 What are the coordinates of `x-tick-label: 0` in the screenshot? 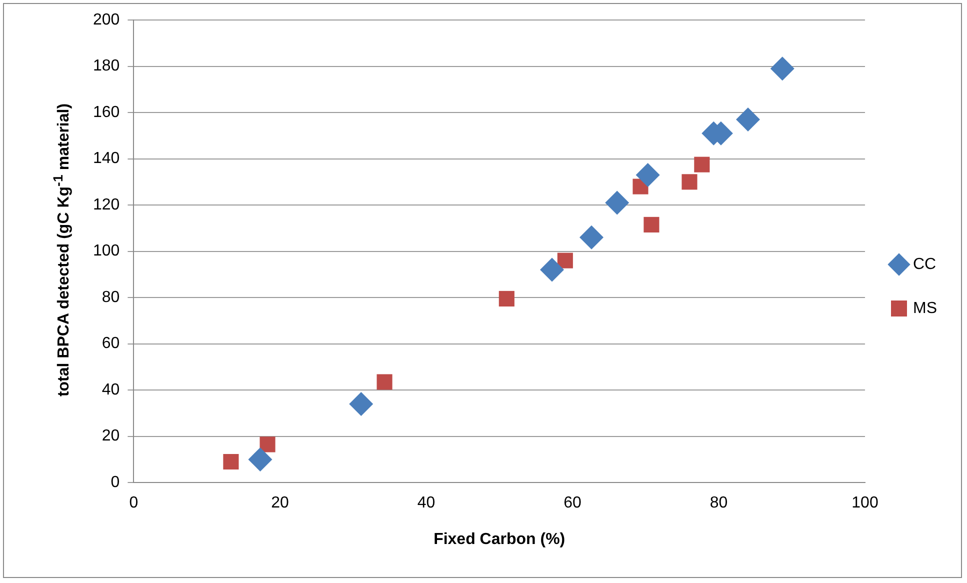 It's located at (133, 503).